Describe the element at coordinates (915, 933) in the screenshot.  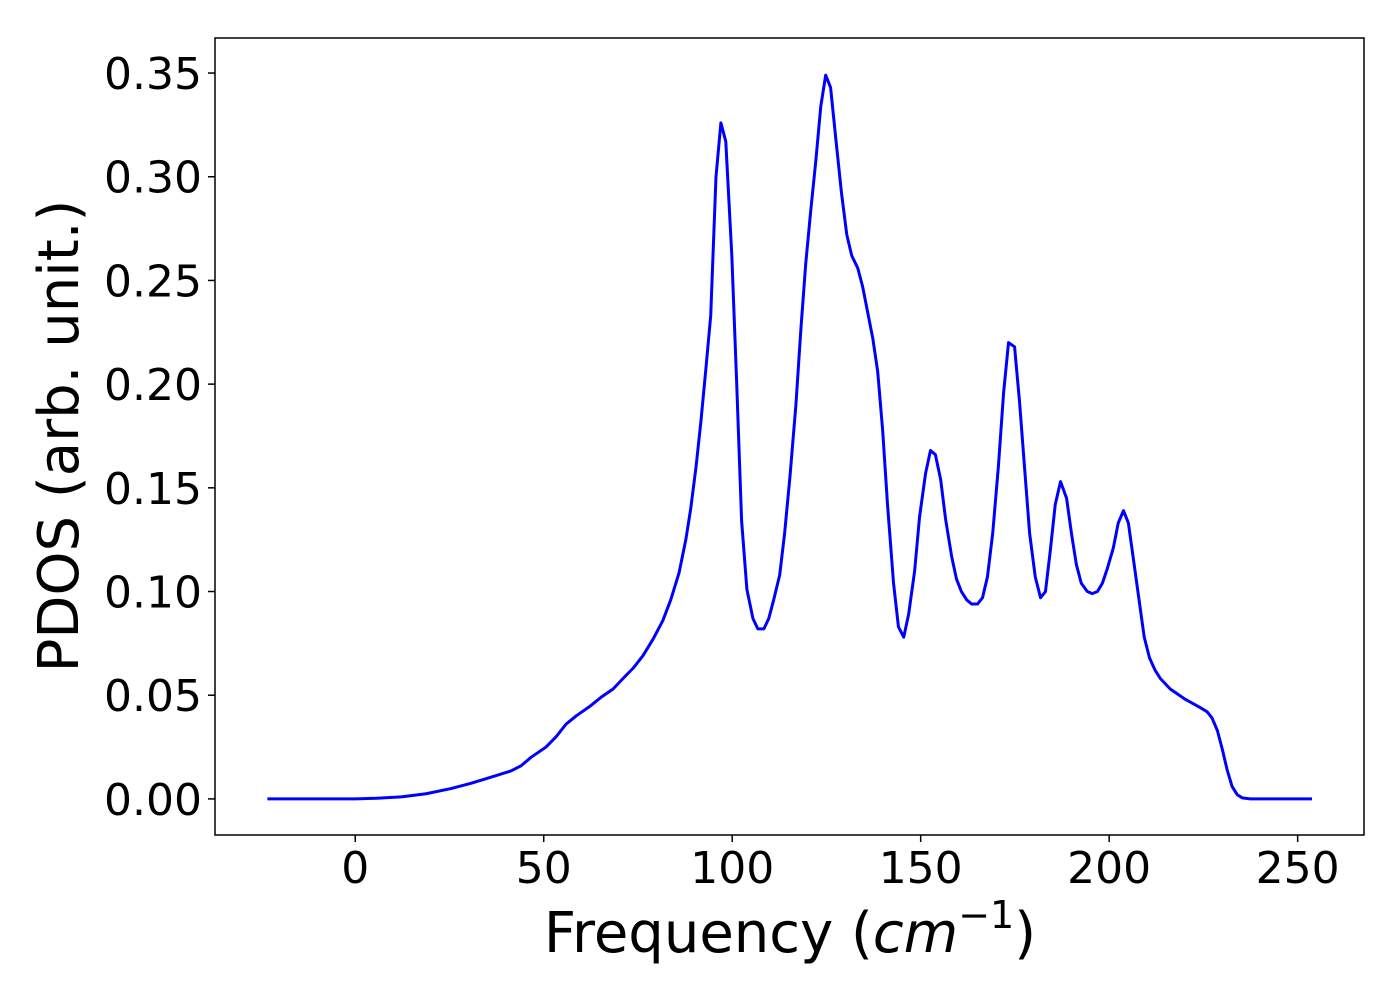
I see `x-label-unit: cm` at that location.